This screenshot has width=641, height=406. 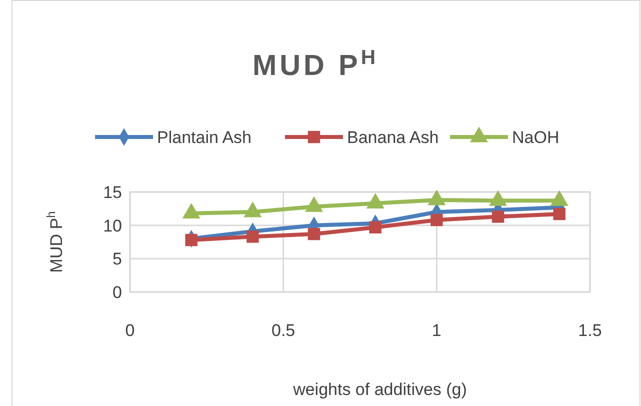 What do you see at coordinates (393, 137) in the screenshot?
I see `legend-label: Banana Ash` at bounding box center [393, 137].